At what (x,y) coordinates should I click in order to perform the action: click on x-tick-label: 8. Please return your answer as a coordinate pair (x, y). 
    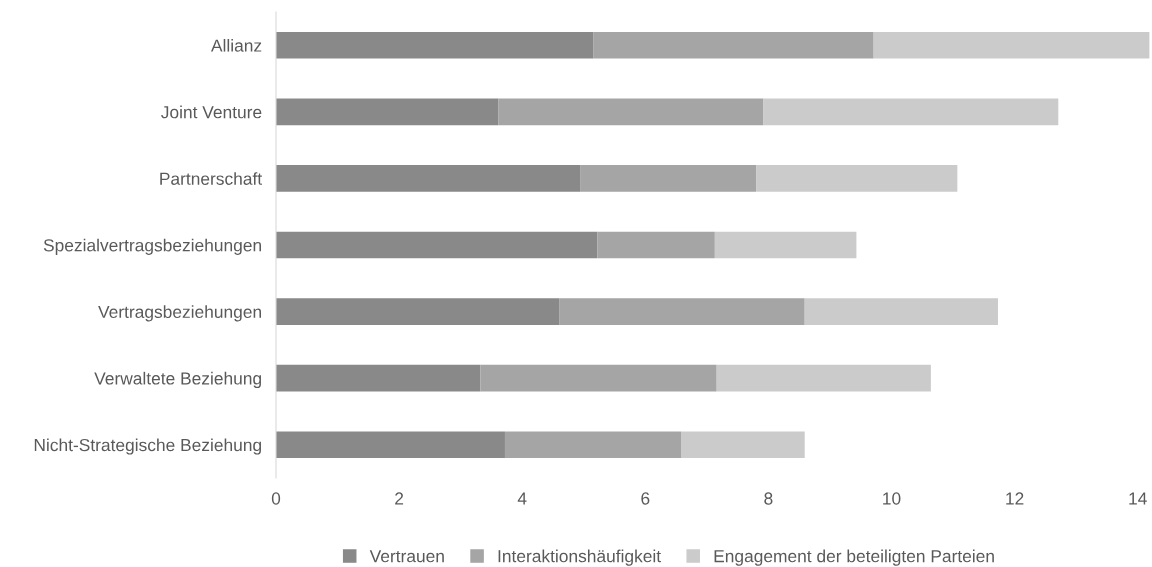
    Looking at the image, I should click on (768, 498).